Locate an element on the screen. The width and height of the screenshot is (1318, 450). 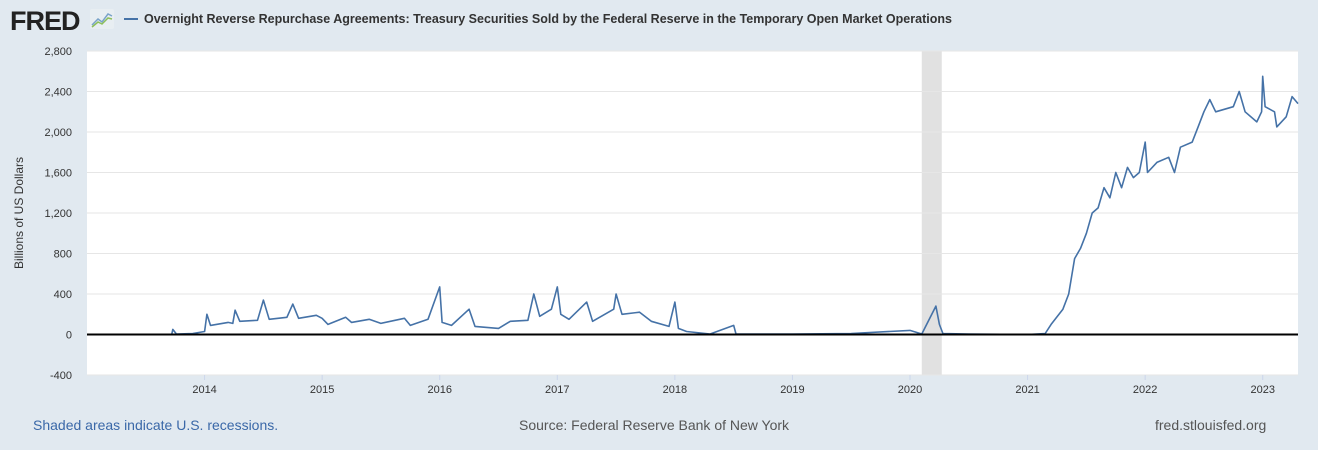
x-tick-label: 2022 is located at coordinates (1145, 390).